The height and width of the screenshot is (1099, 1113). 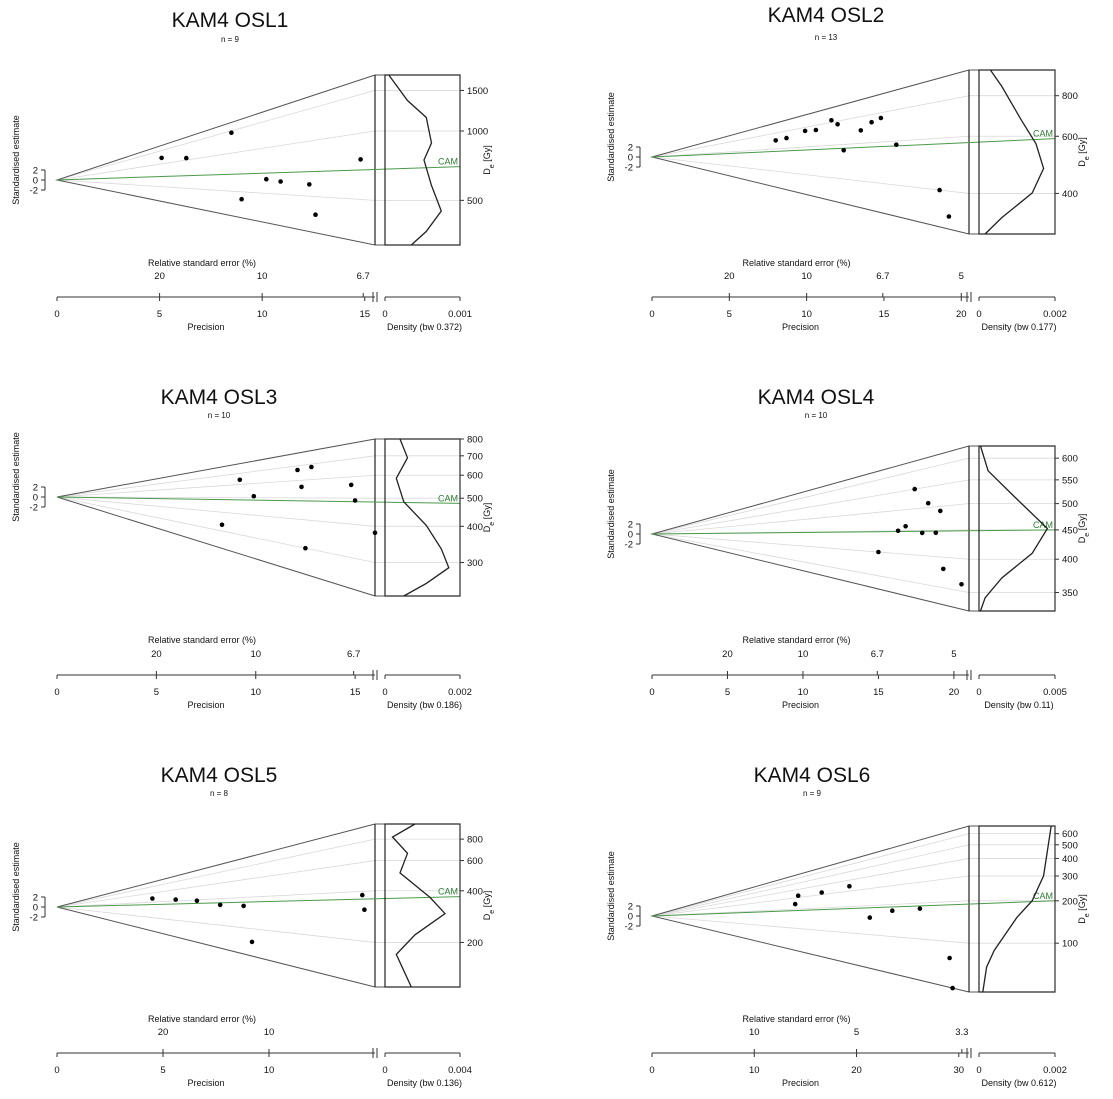 What do you see at coordinates (1018, 705) in the screenshot?
I see `density-axis-label: Density (bw 0.11)` at bounding box center [1018, 705].